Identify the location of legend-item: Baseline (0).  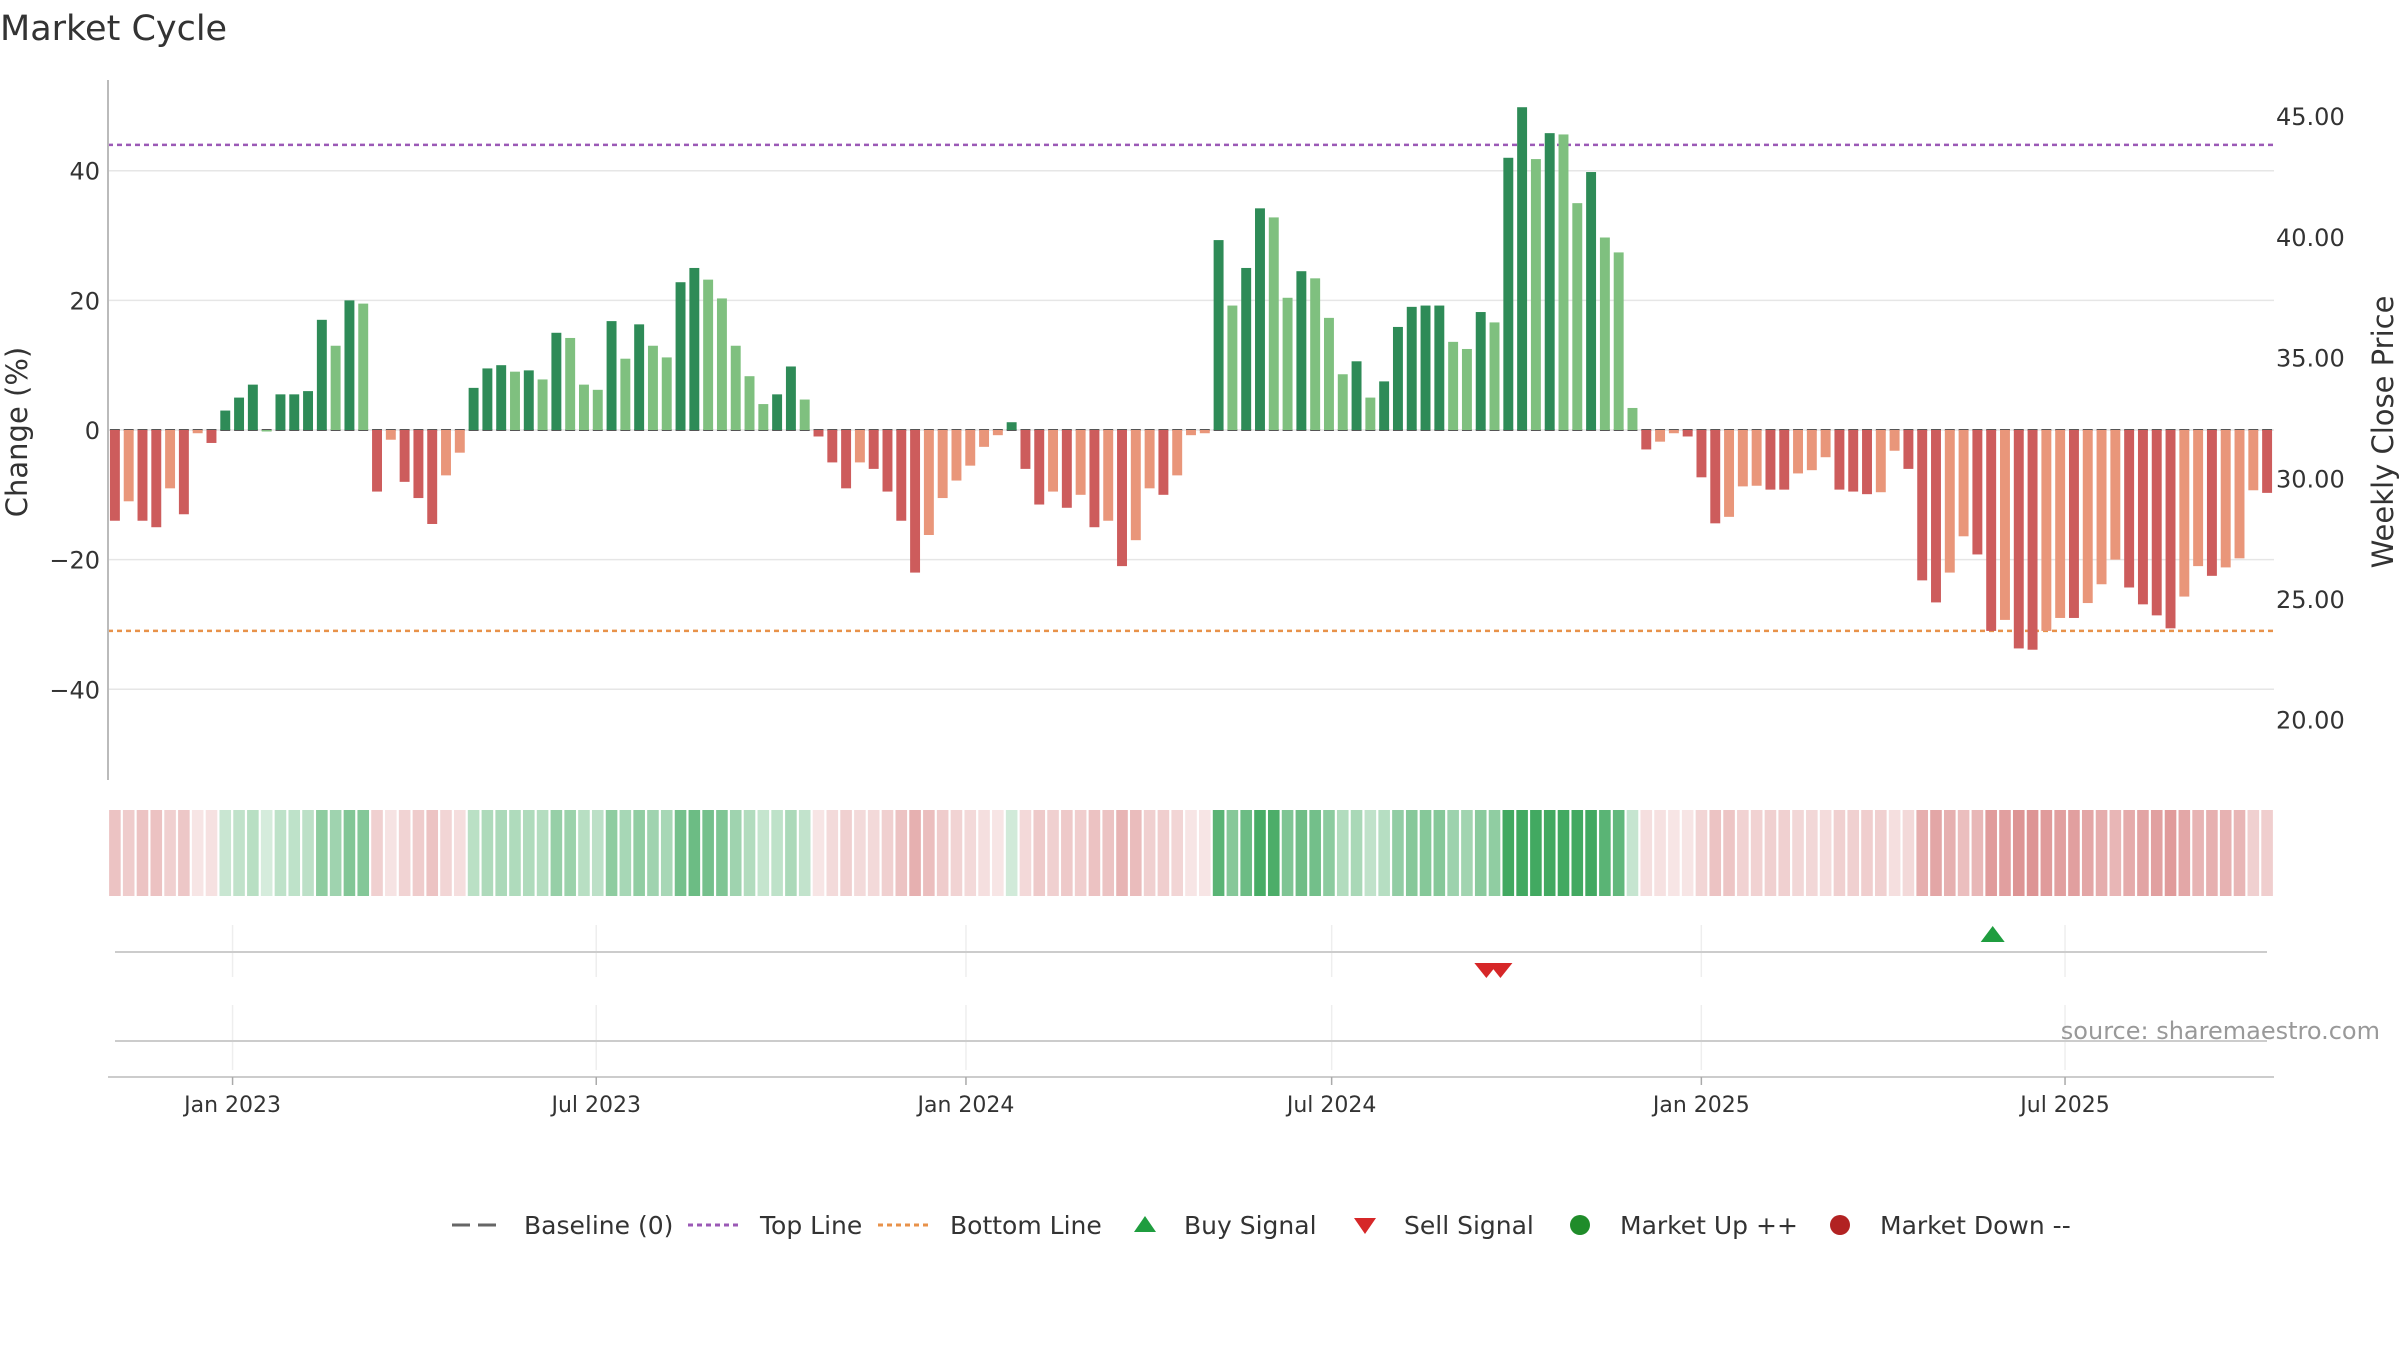
(562, 1225).